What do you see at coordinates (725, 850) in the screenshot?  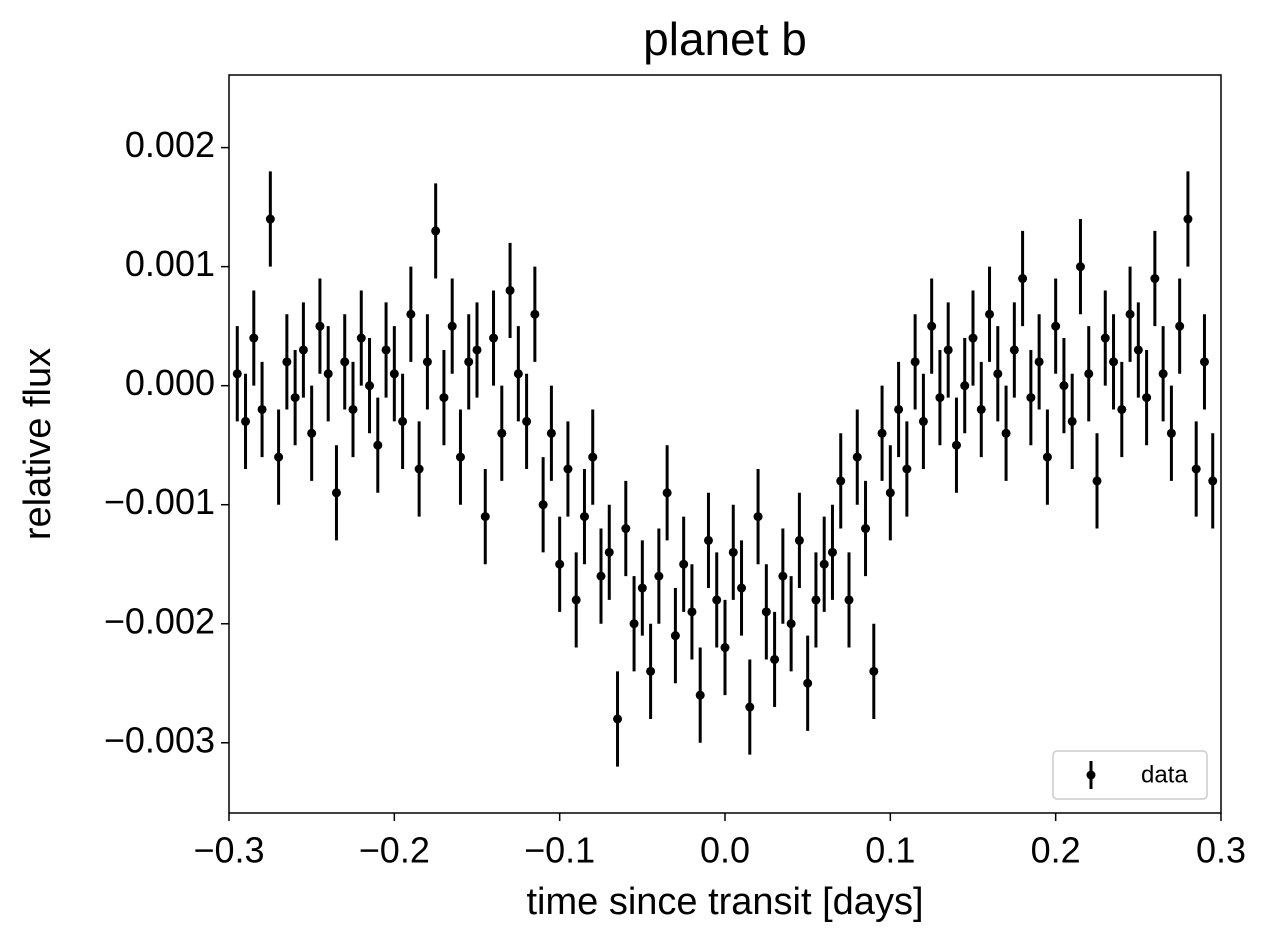 I see `x-tick-label: 0.0` at bounding box center [725, 850].